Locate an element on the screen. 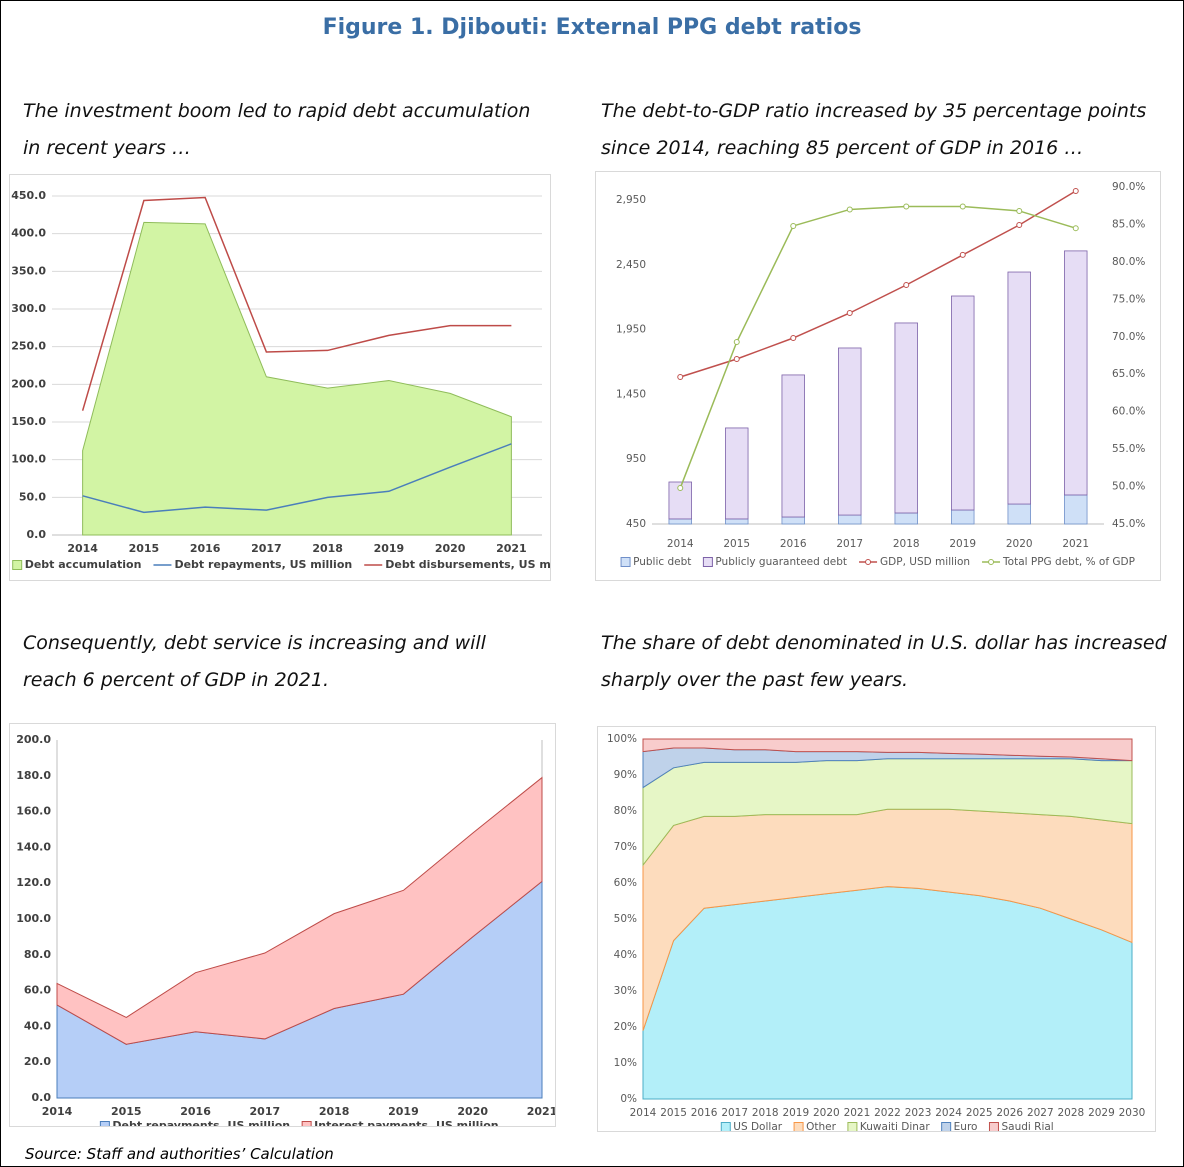 The height and width of the screenshot is (1167, 1184). y-tick-label: 60% is located at coordinates (625, 883).